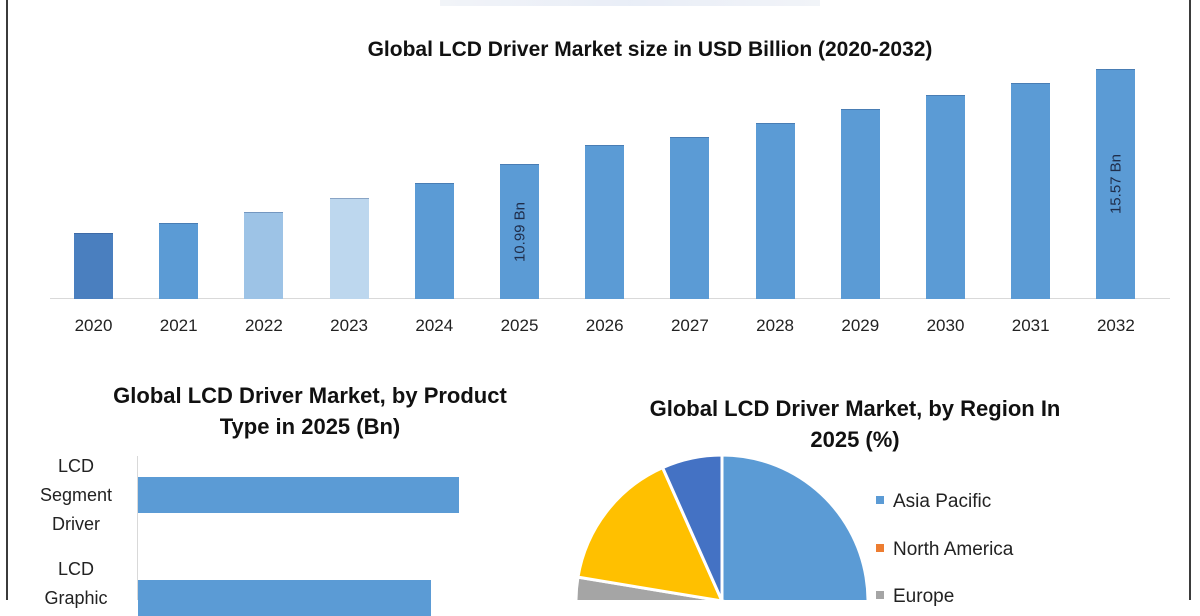 The image size is (1200, 616). Describe the element at coordinates (605, 221) in the screenshot. I see `bar-2026` at that location.